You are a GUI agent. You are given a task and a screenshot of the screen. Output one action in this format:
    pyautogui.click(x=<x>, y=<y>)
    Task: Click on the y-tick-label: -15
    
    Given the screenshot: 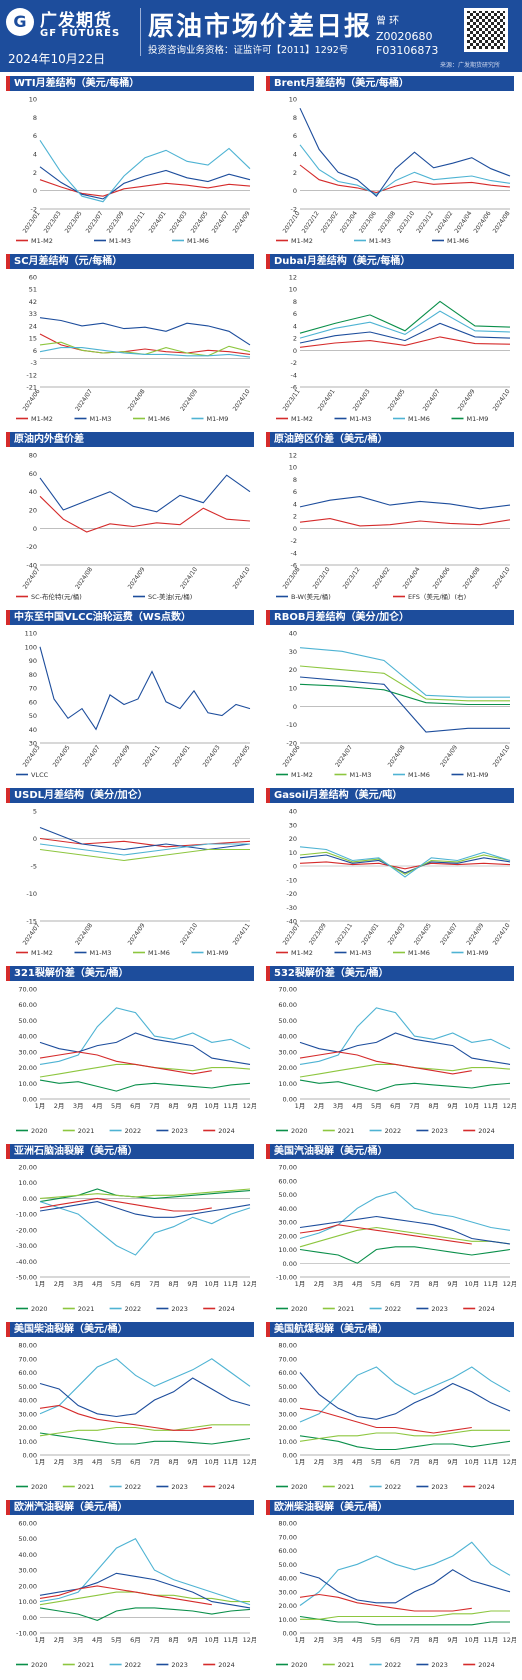 What is the action you would take?
    pyautogui.click(x=31, y=922)
    